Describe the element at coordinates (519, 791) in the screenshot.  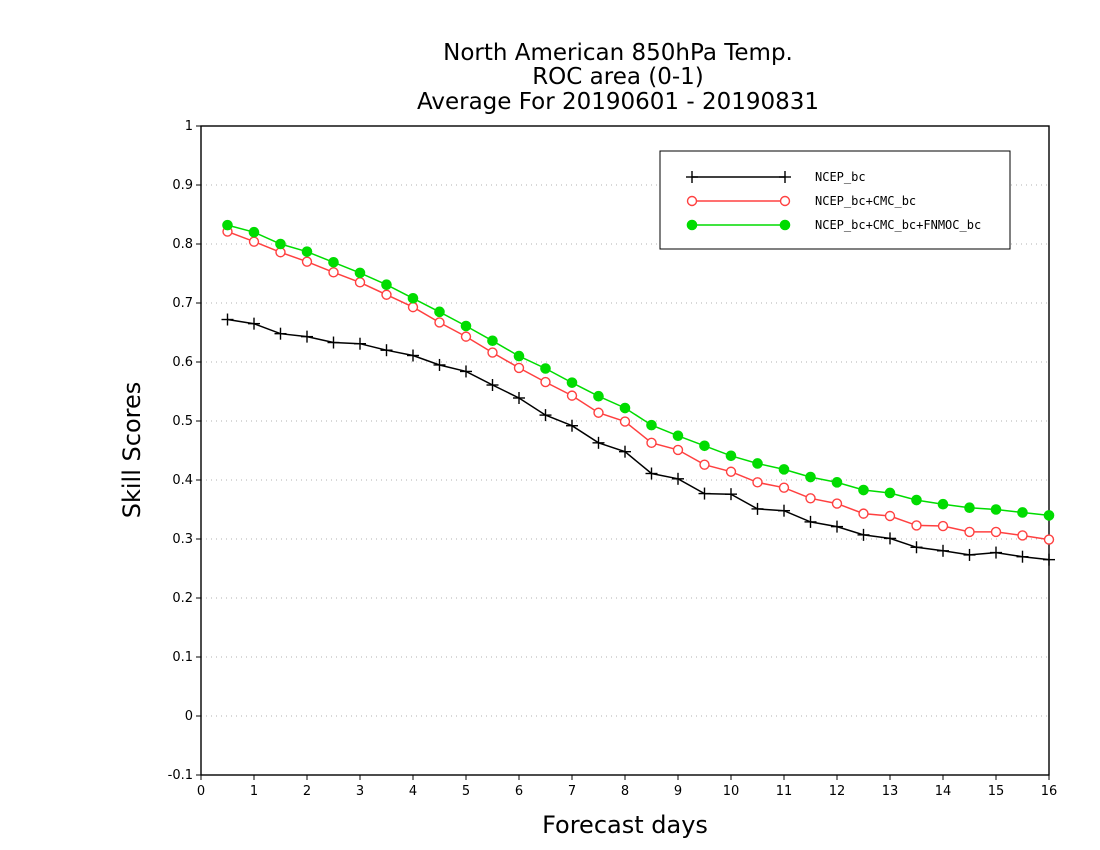
I see `x-tick-label: 6` at that location.